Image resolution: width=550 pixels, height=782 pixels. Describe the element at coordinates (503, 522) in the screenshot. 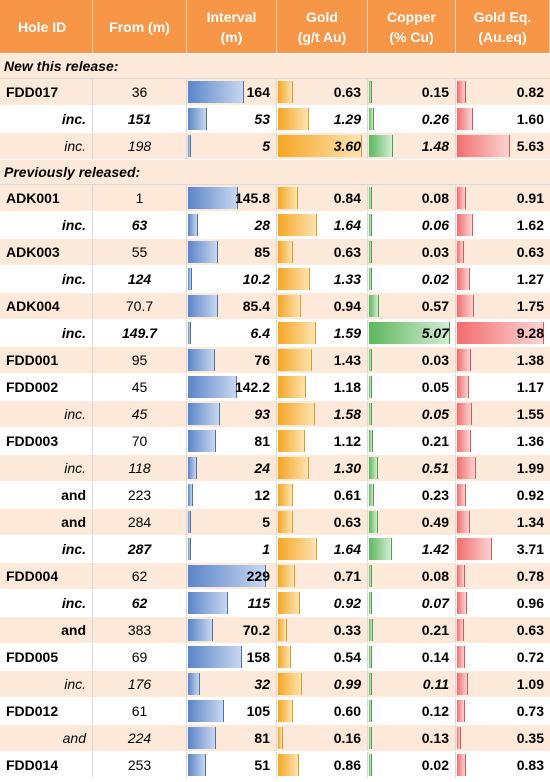

I see `row-goldeq-cell: 1.34` at that location.